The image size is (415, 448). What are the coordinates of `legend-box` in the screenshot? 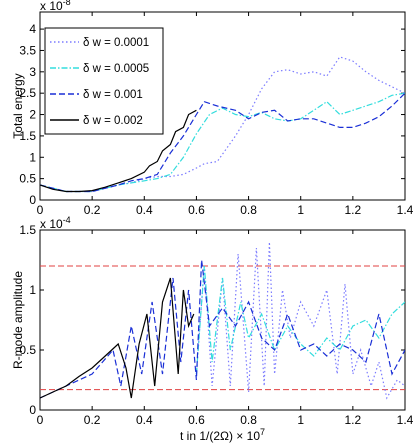 It's located at (104, 81).